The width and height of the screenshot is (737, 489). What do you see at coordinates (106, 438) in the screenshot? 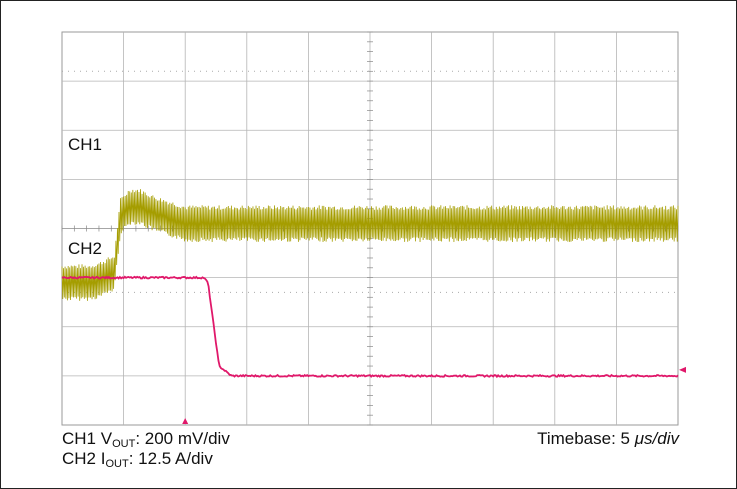
I see `ch1-signal: V` at bounding box center [106, 438].